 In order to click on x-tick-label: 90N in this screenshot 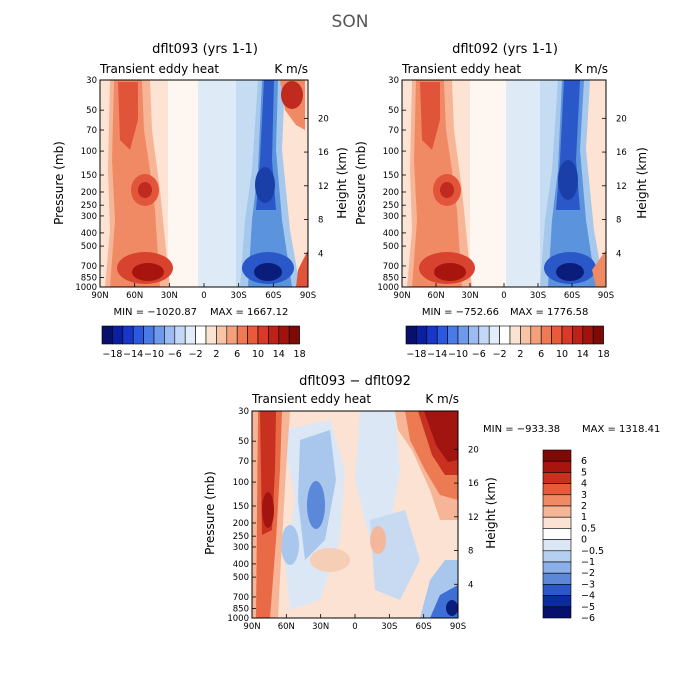, I will do `click(251, 627)`.